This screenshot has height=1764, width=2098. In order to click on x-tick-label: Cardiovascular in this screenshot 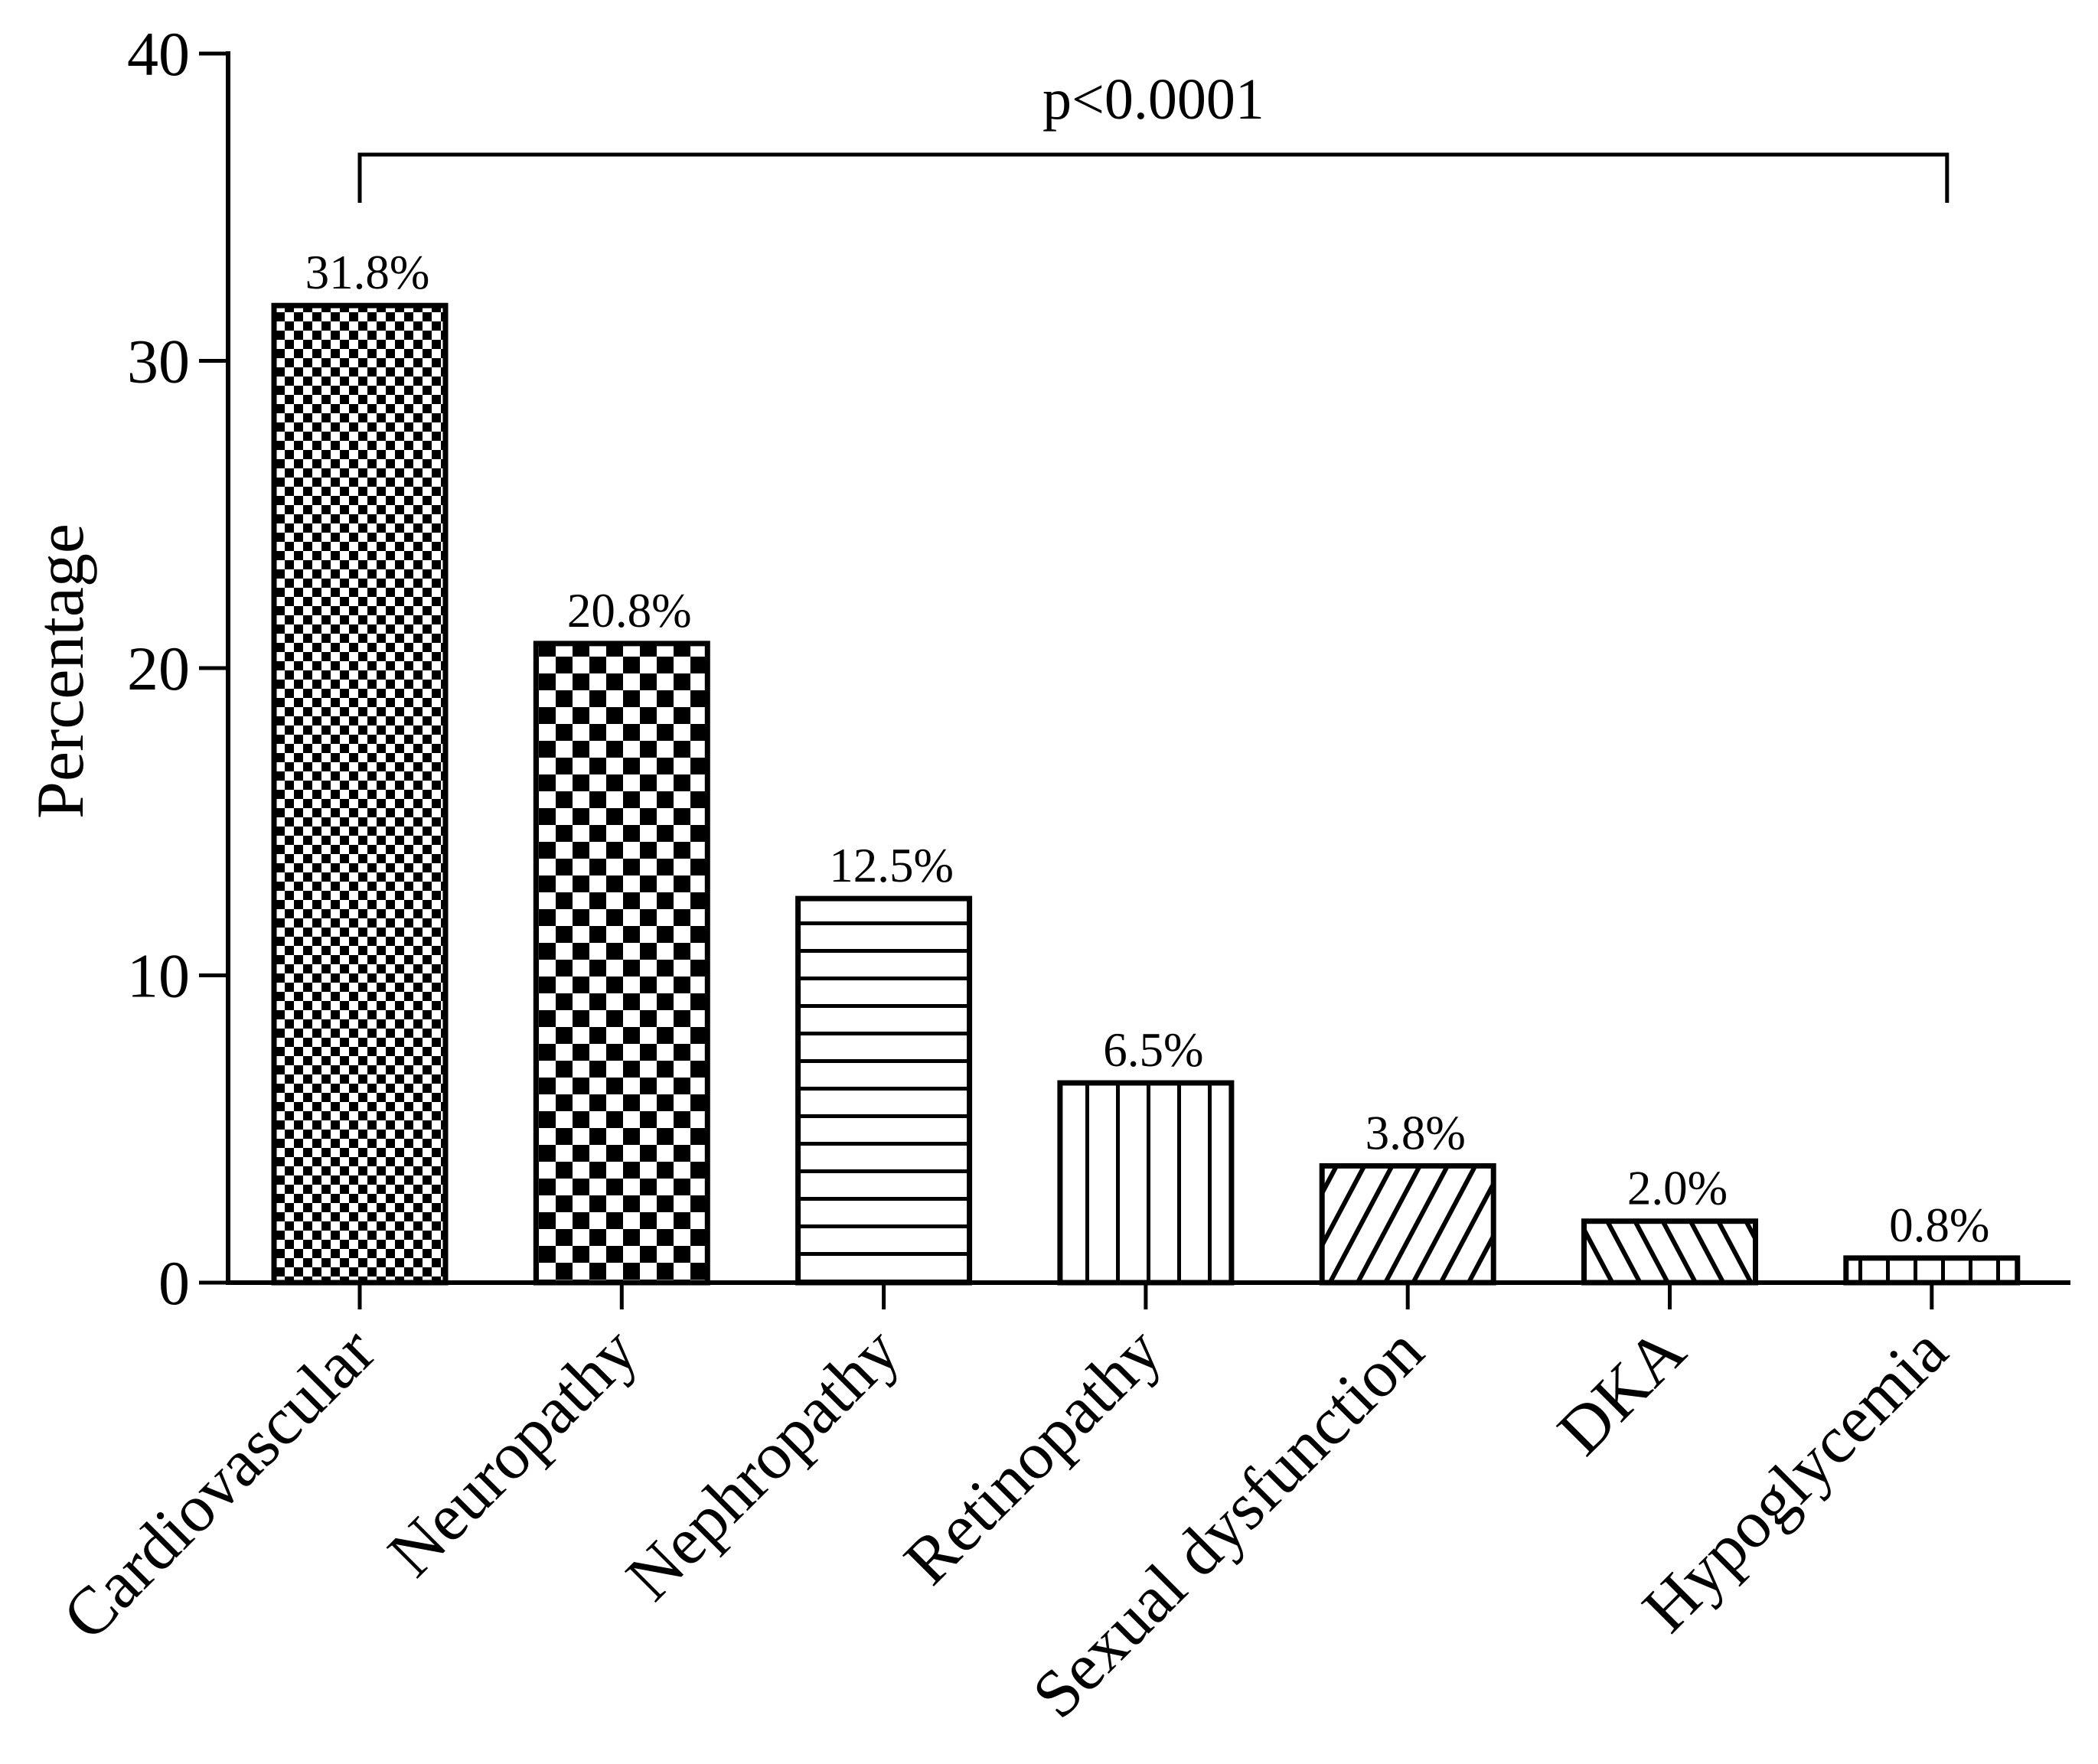, I will do `click(220, 1484)`.